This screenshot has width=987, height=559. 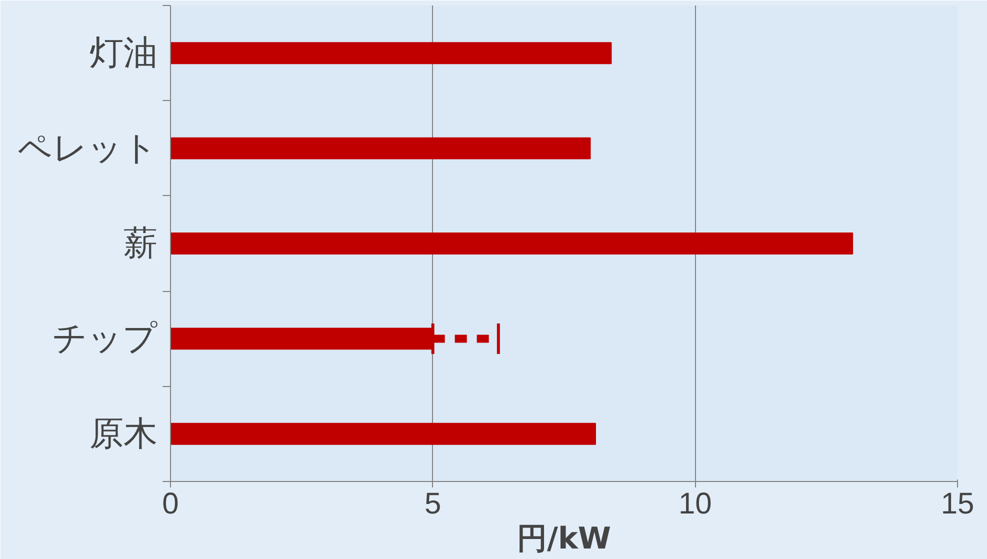 I want to click on x-tick-label: 10, so click(x=695, y=504).